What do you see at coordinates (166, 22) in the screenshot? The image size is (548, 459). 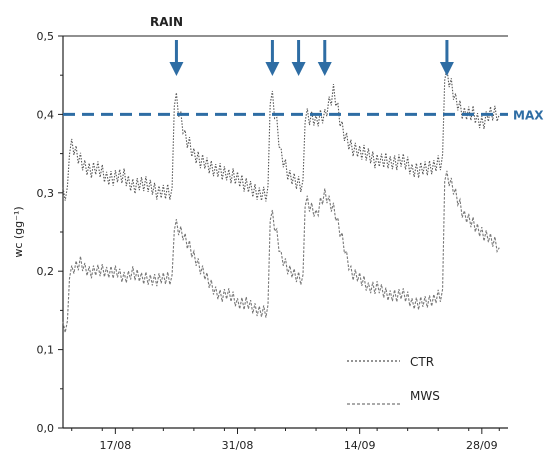 I see `rain-label: RAIN` at bounding box center [166, 22].